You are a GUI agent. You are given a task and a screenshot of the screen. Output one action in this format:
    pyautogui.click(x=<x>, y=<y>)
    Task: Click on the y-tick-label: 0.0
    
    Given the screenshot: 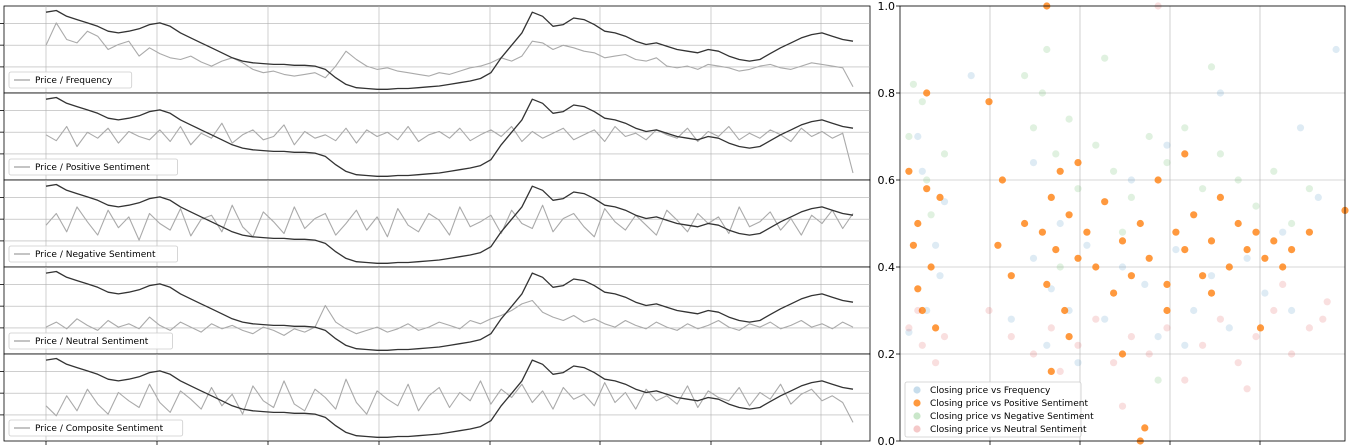 What is the action you would take?
    pyautogui.click(x=887, y=440)
    